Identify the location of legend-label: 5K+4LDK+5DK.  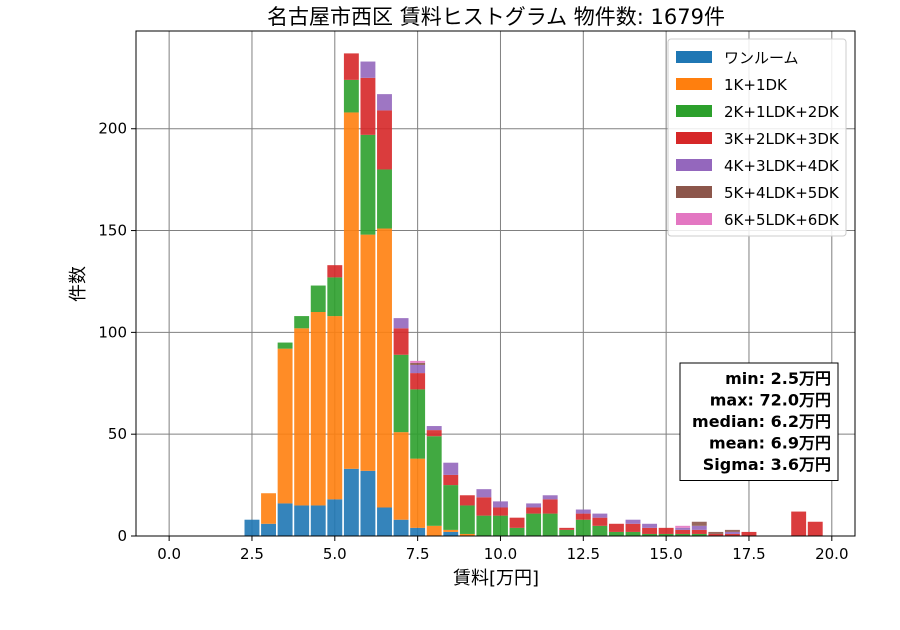
(782, 193).